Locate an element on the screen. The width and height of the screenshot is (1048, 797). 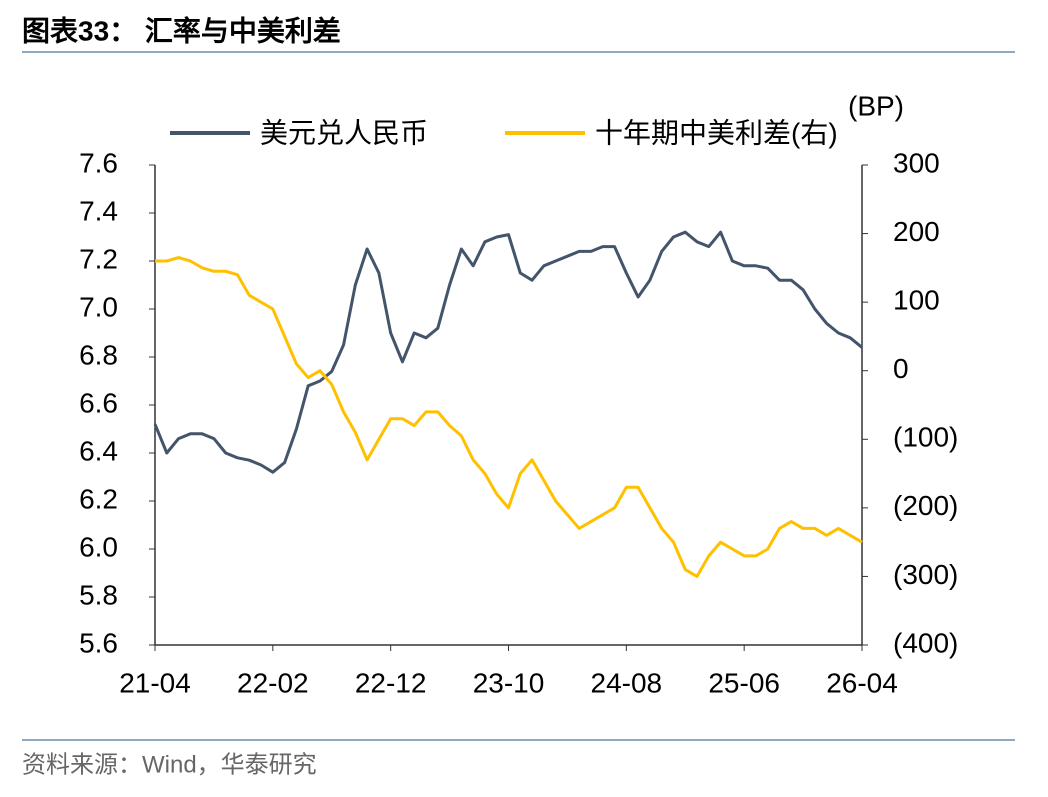
y2-tick-label: (200) is located at coordinates (925, 505).